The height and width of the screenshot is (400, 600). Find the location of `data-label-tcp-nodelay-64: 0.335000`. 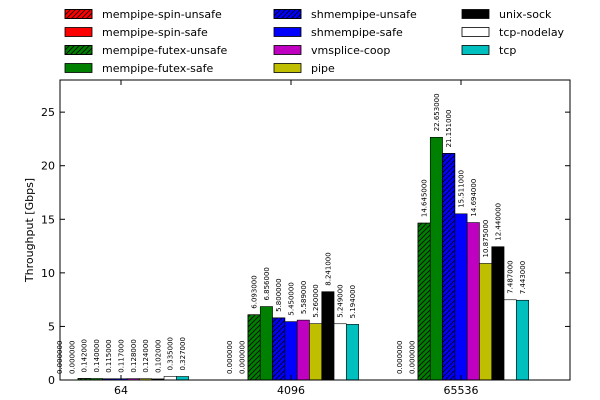

data-label-tcp-nodelay-64: 0.335000 is located at coordinates (171, 353).